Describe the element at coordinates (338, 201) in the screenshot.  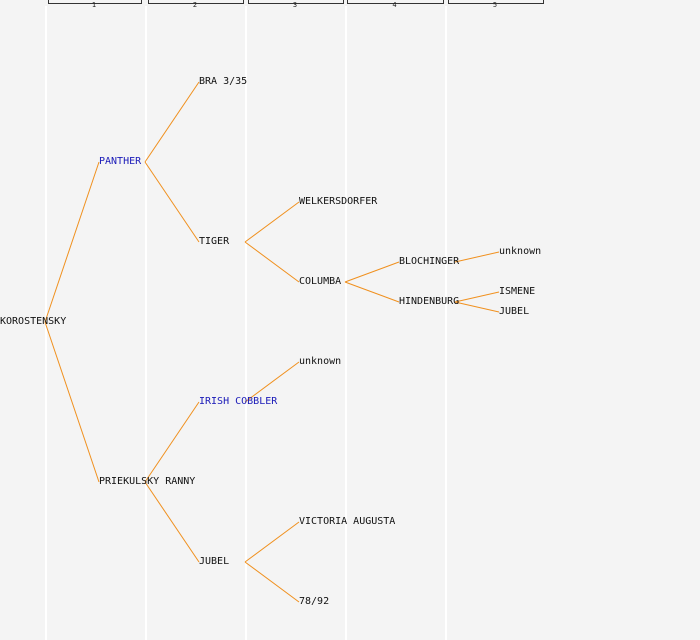
I see `pedigree-node: WELKERSDORFER` at that location.